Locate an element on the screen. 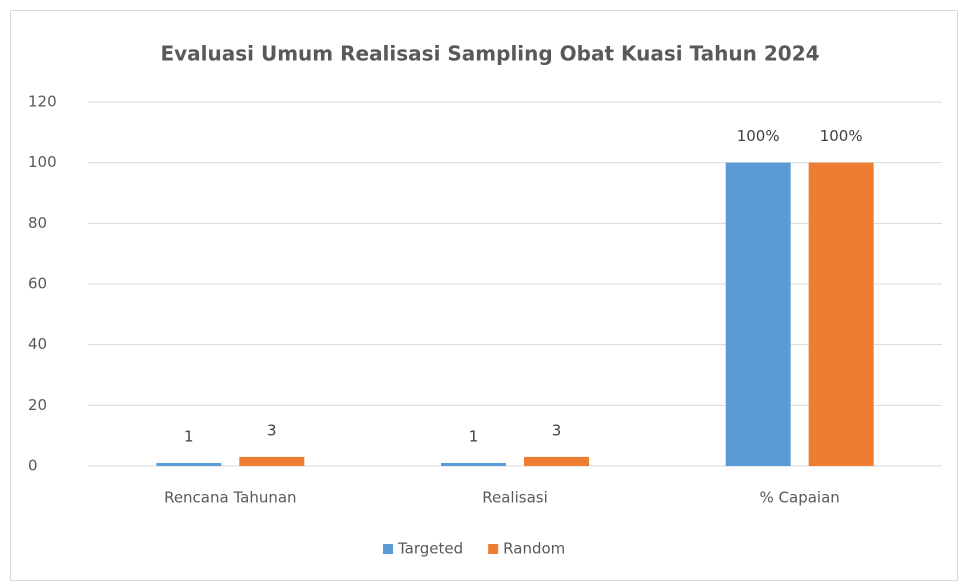 The image size is (959, 582). y-tick-label: 120 is located at coordinates (42, 102).